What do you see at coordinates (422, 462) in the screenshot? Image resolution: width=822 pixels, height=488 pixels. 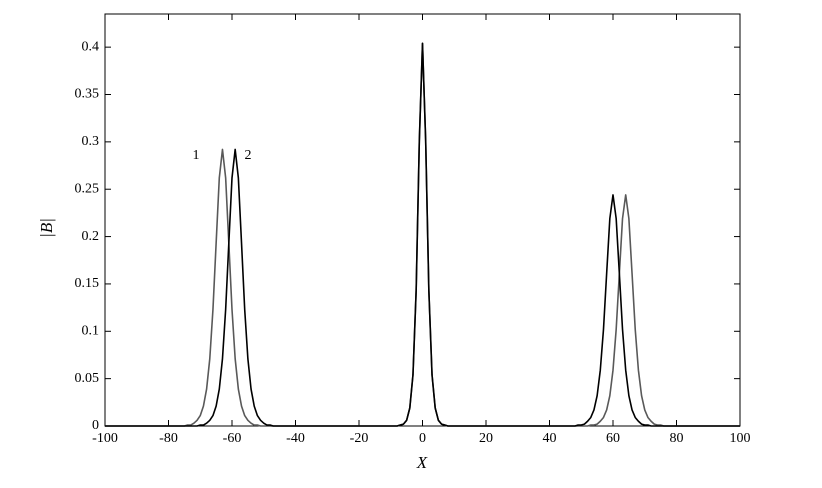 I see `x-axis-label: X` at bounding box center [422, 462].